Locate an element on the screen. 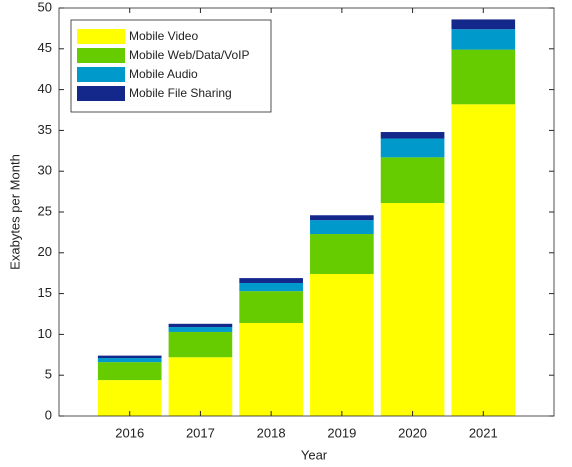 The width and height of the screenshot is (572, 467). y-tick-label: 50 is located at coordinates (45, 7).